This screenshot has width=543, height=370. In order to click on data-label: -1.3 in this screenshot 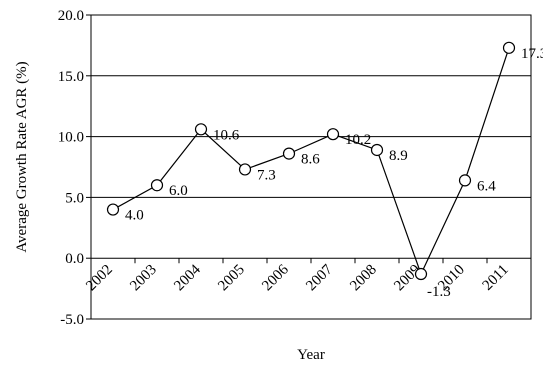, I will do `click(439, 292)`.